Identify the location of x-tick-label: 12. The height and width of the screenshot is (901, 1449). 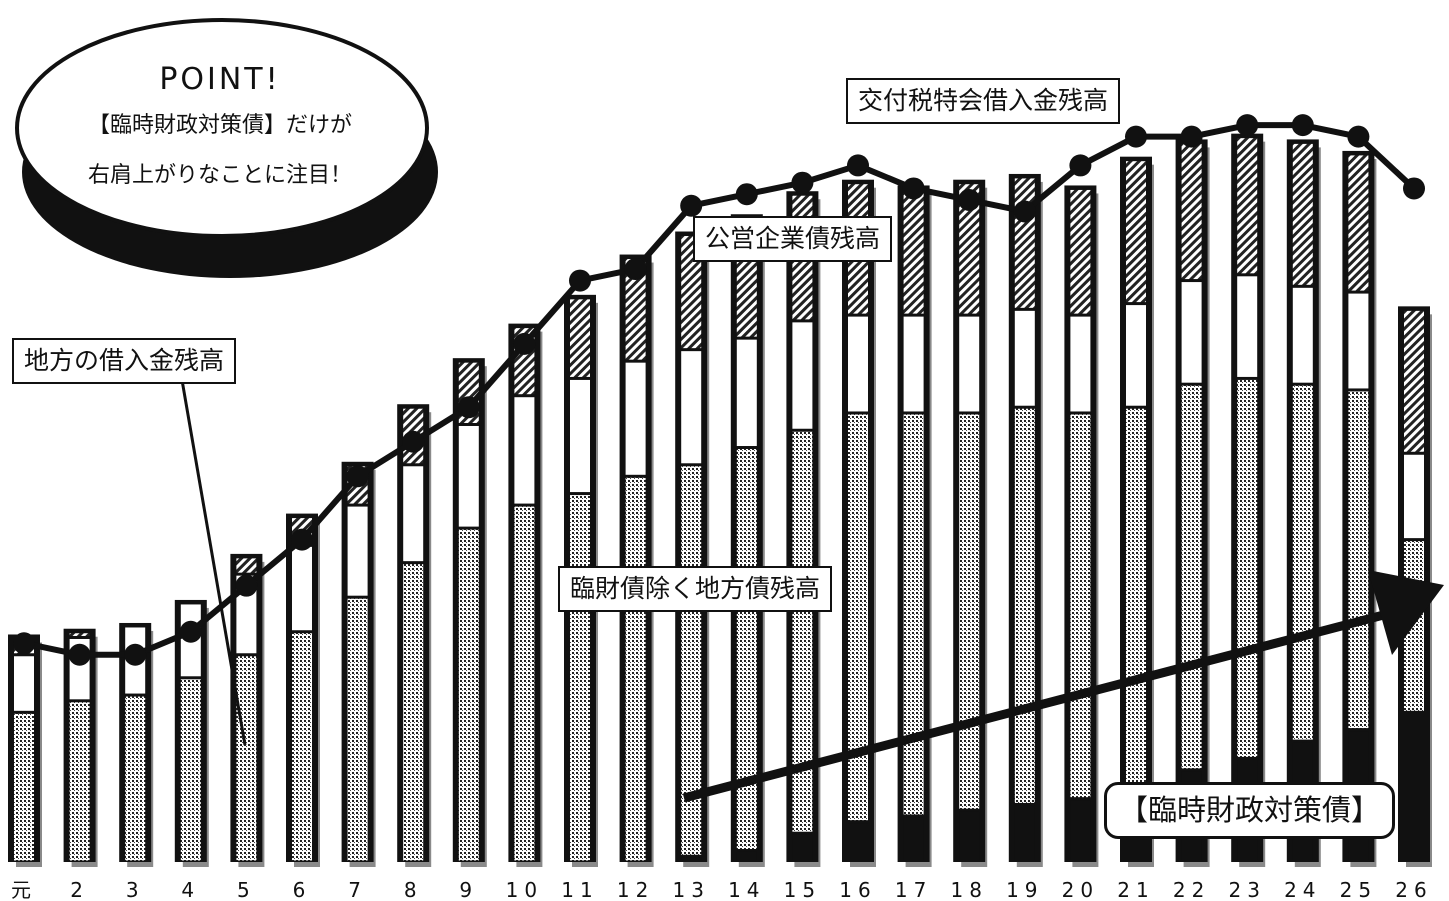
(635, 889).